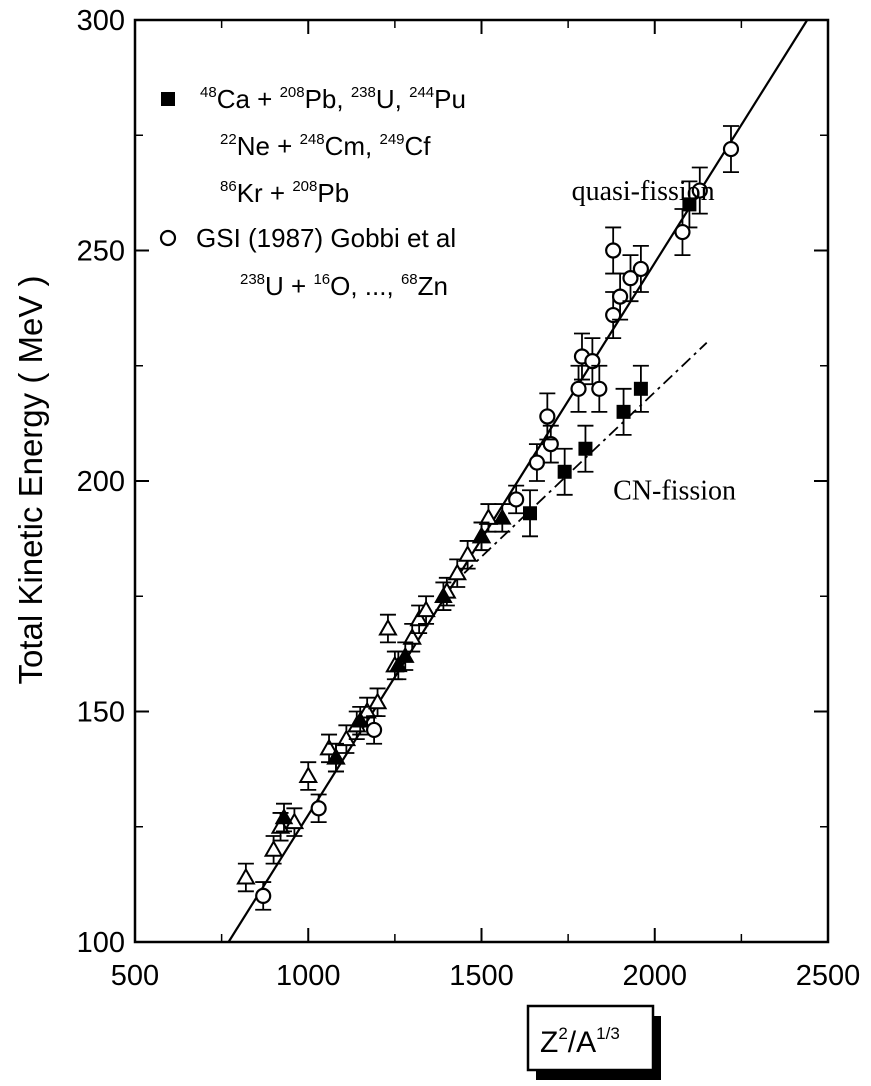 This screenshot has width=871, height=1086. Describe the element at coordinates (30, 480) in the screenshot. I see `y-axis-label: Total Kinetic Energy ( MeV )` at that location.